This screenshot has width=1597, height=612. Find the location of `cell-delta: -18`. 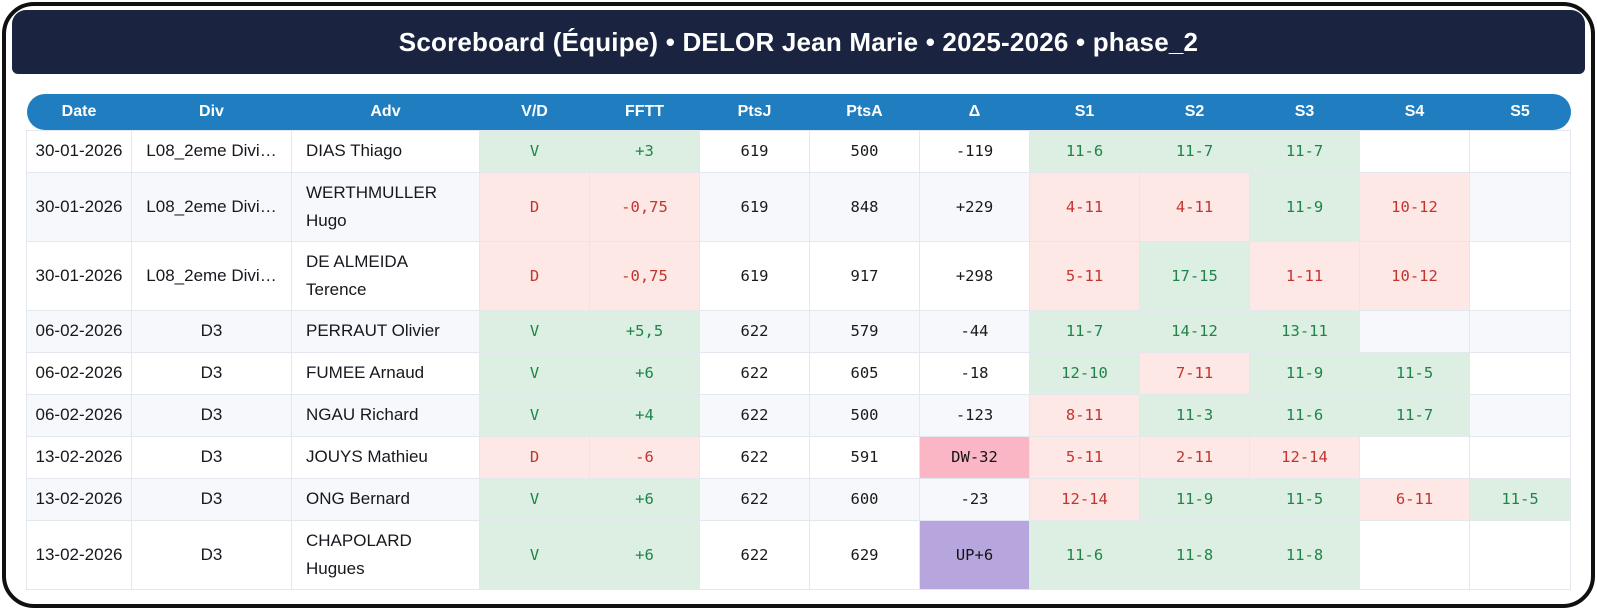

cell-delta: -18 is located at coordinates (974, 373).